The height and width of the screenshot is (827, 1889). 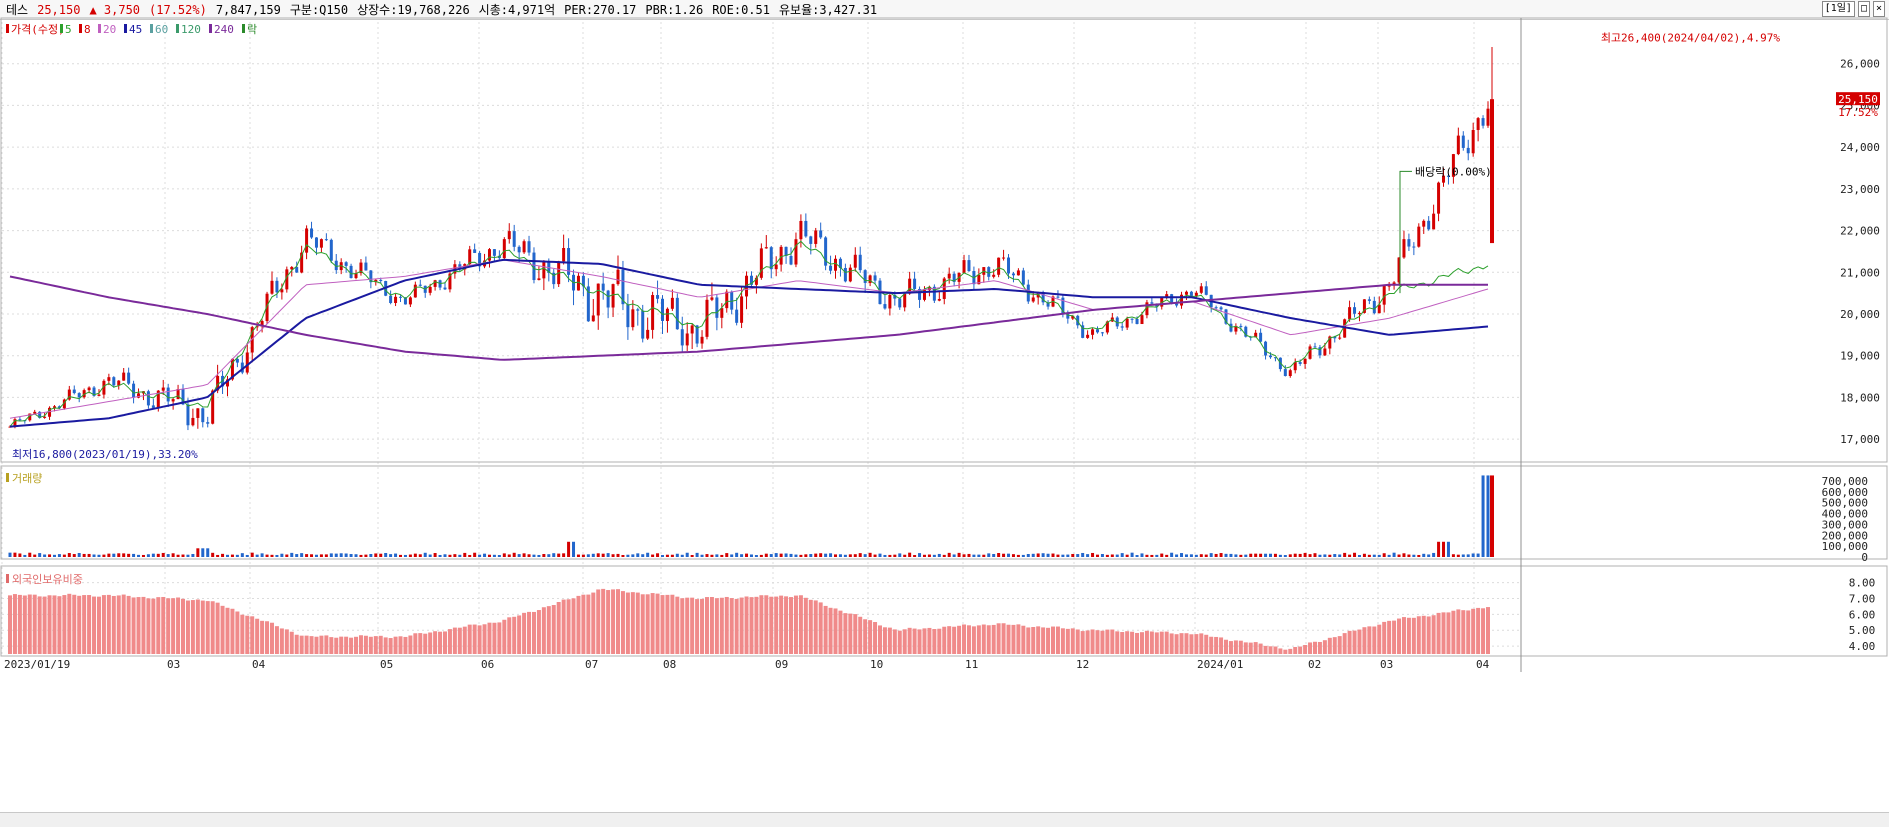 What do you see at coordinates (125, 28) in the screenshot?
I see `legend-swatch` at bounding box center [125, 28].